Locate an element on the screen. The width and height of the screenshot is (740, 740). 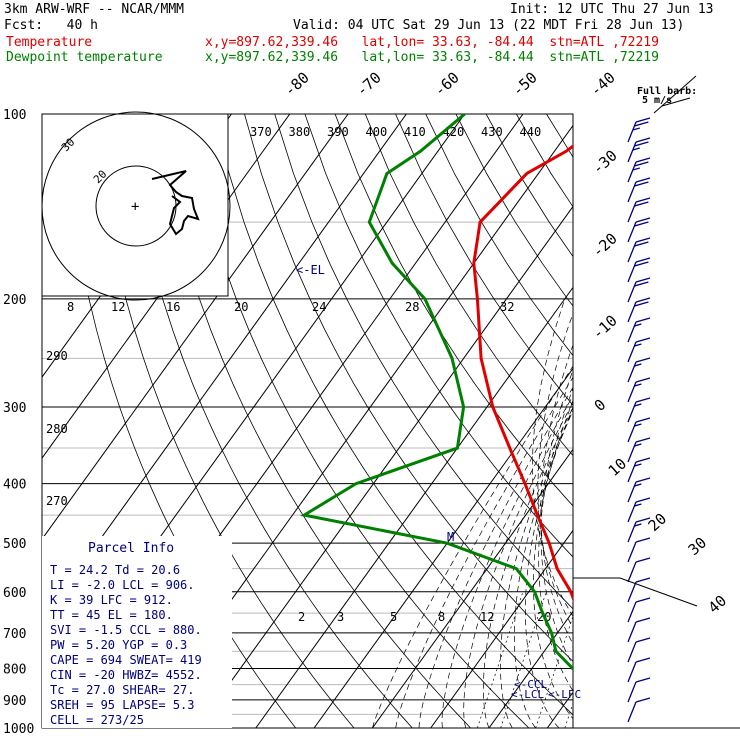
hodograph-box is located at coordinates (135, 205).